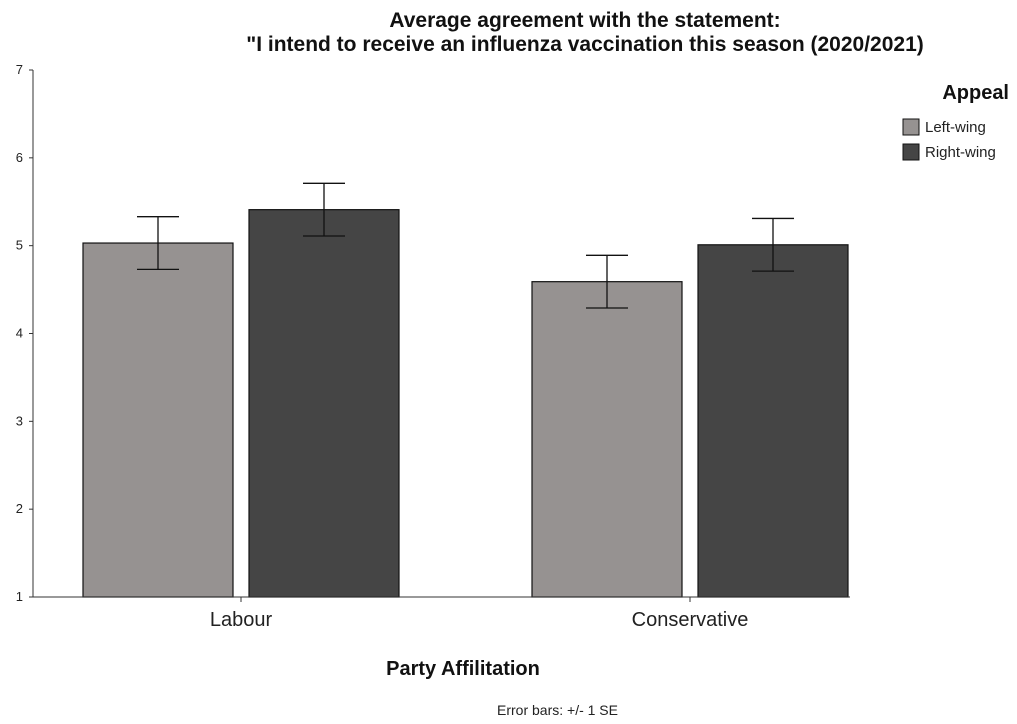  I want to click on y-tick-label: 1, so click(19, 596).